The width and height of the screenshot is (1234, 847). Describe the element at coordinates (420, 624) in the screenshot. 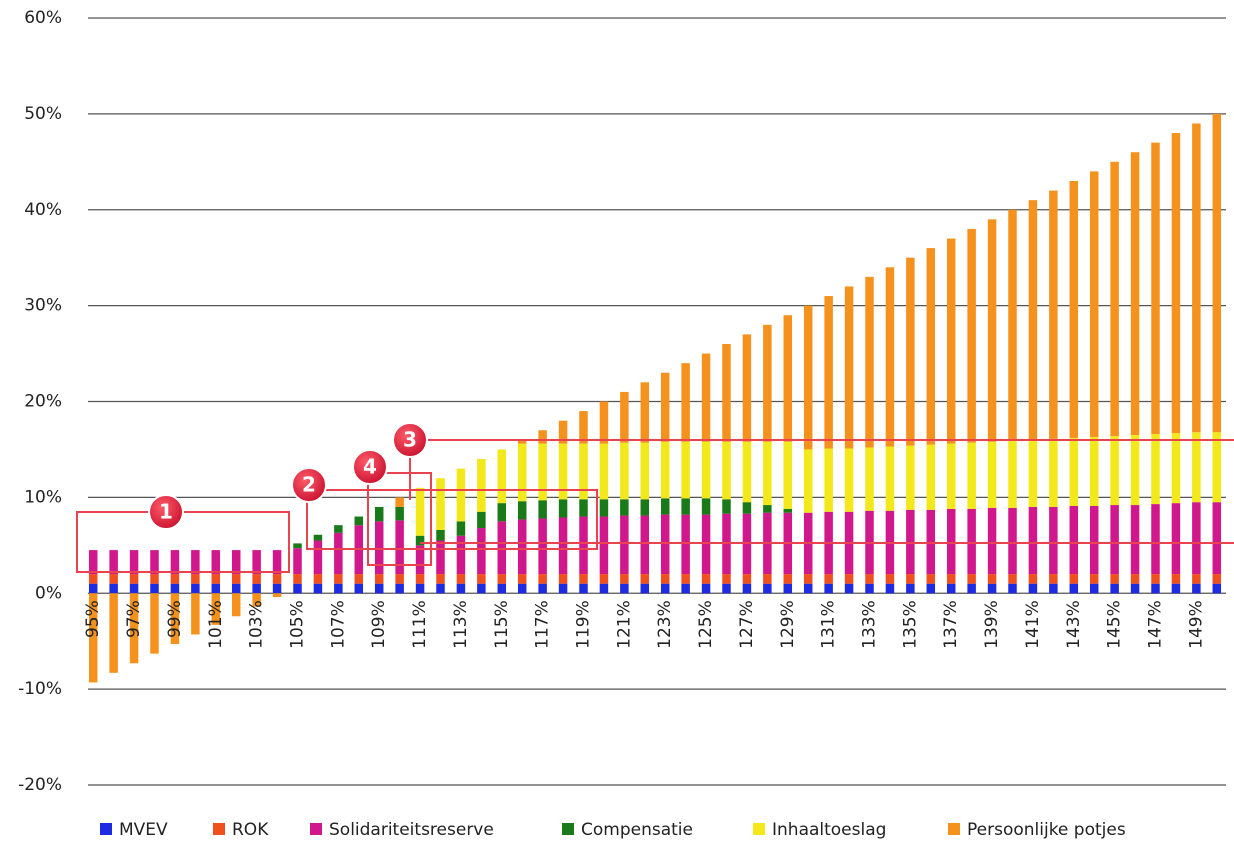

I see `x-tick-label: 111%` at that location.